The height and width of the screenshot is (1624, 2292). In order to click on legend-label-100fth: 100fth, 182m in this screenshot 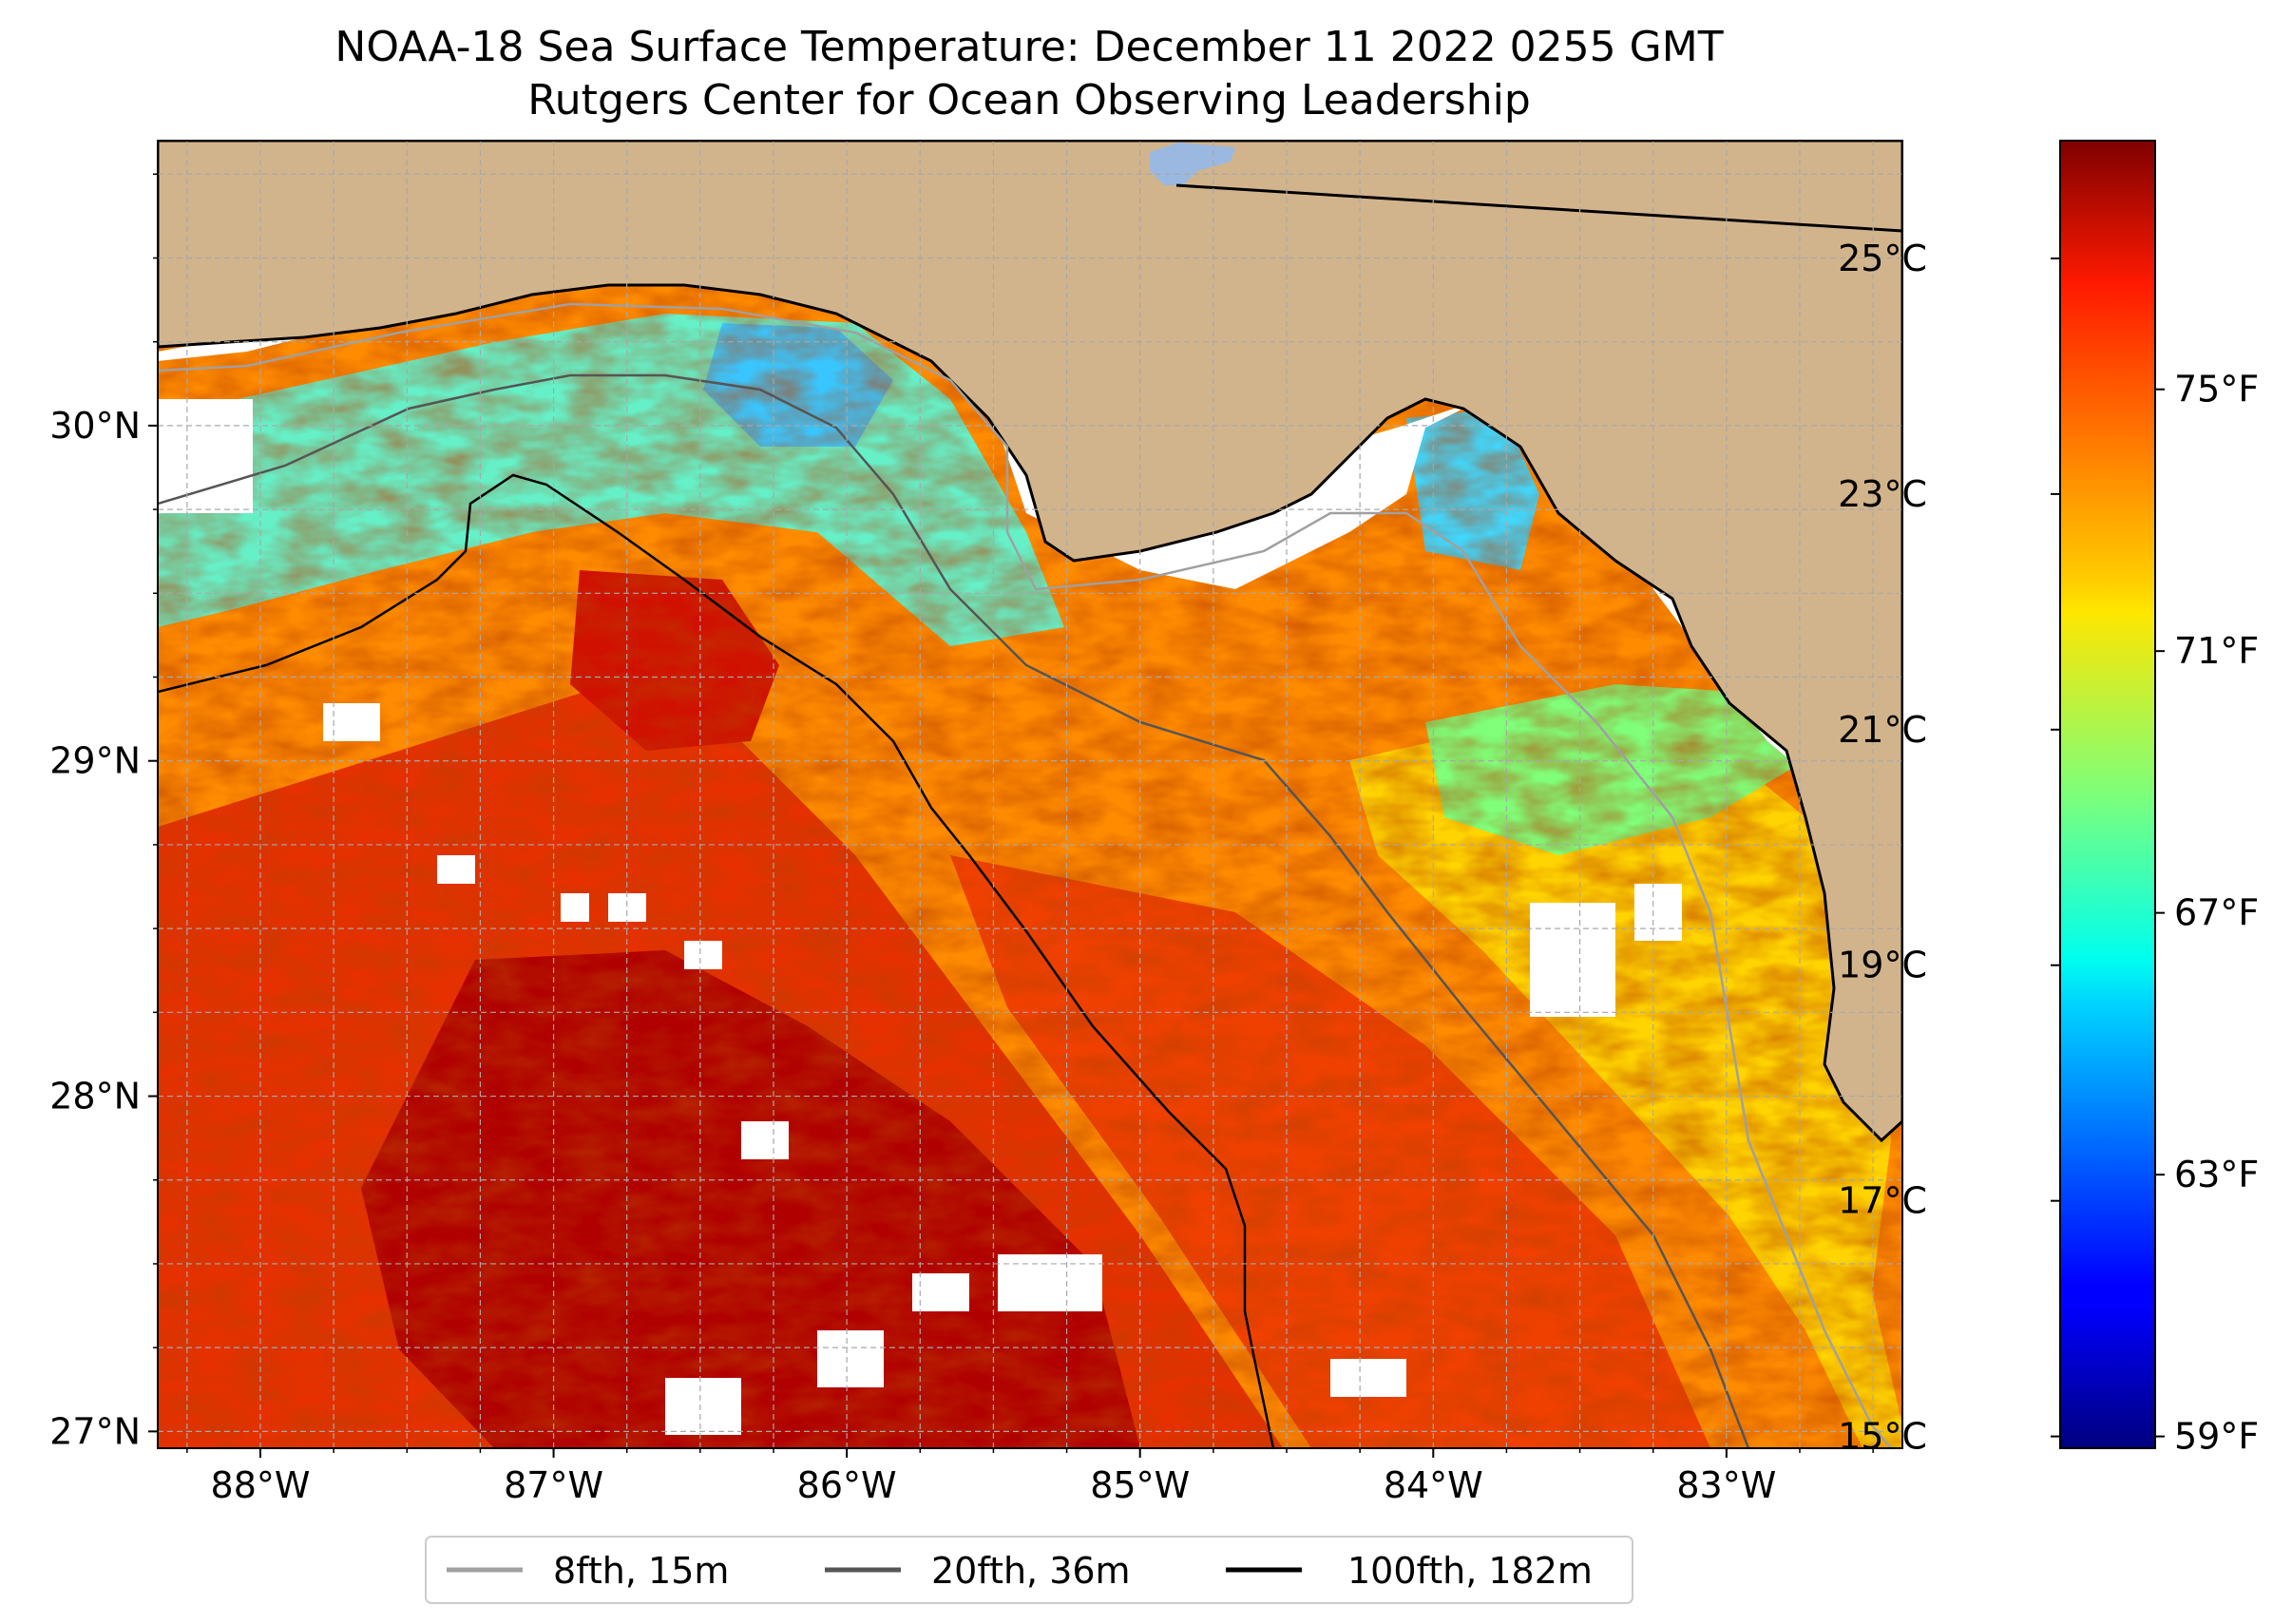, I will do `click(1470, 1571)`.